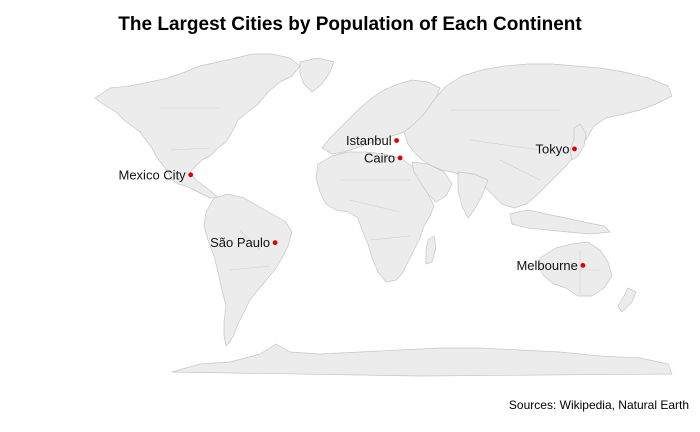  What do you see at coordinates (375, 217) in the screenshot?
I see `africa` at bounding box center [375, 217].